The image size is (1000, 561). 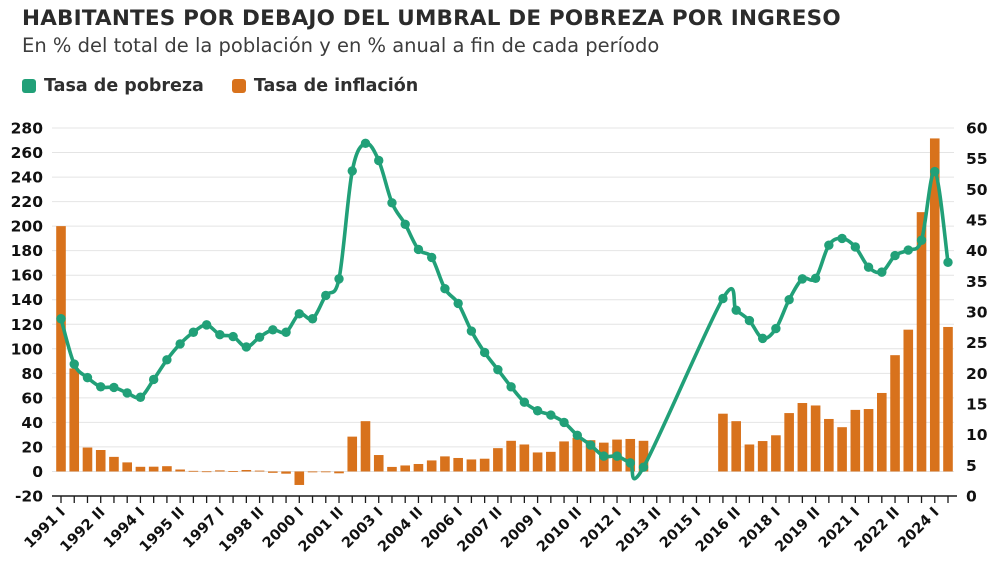 What do you see at coordinates (27, 349) in the screenshot?
I see `svg-text: 100` at bounding box center [27, 349].